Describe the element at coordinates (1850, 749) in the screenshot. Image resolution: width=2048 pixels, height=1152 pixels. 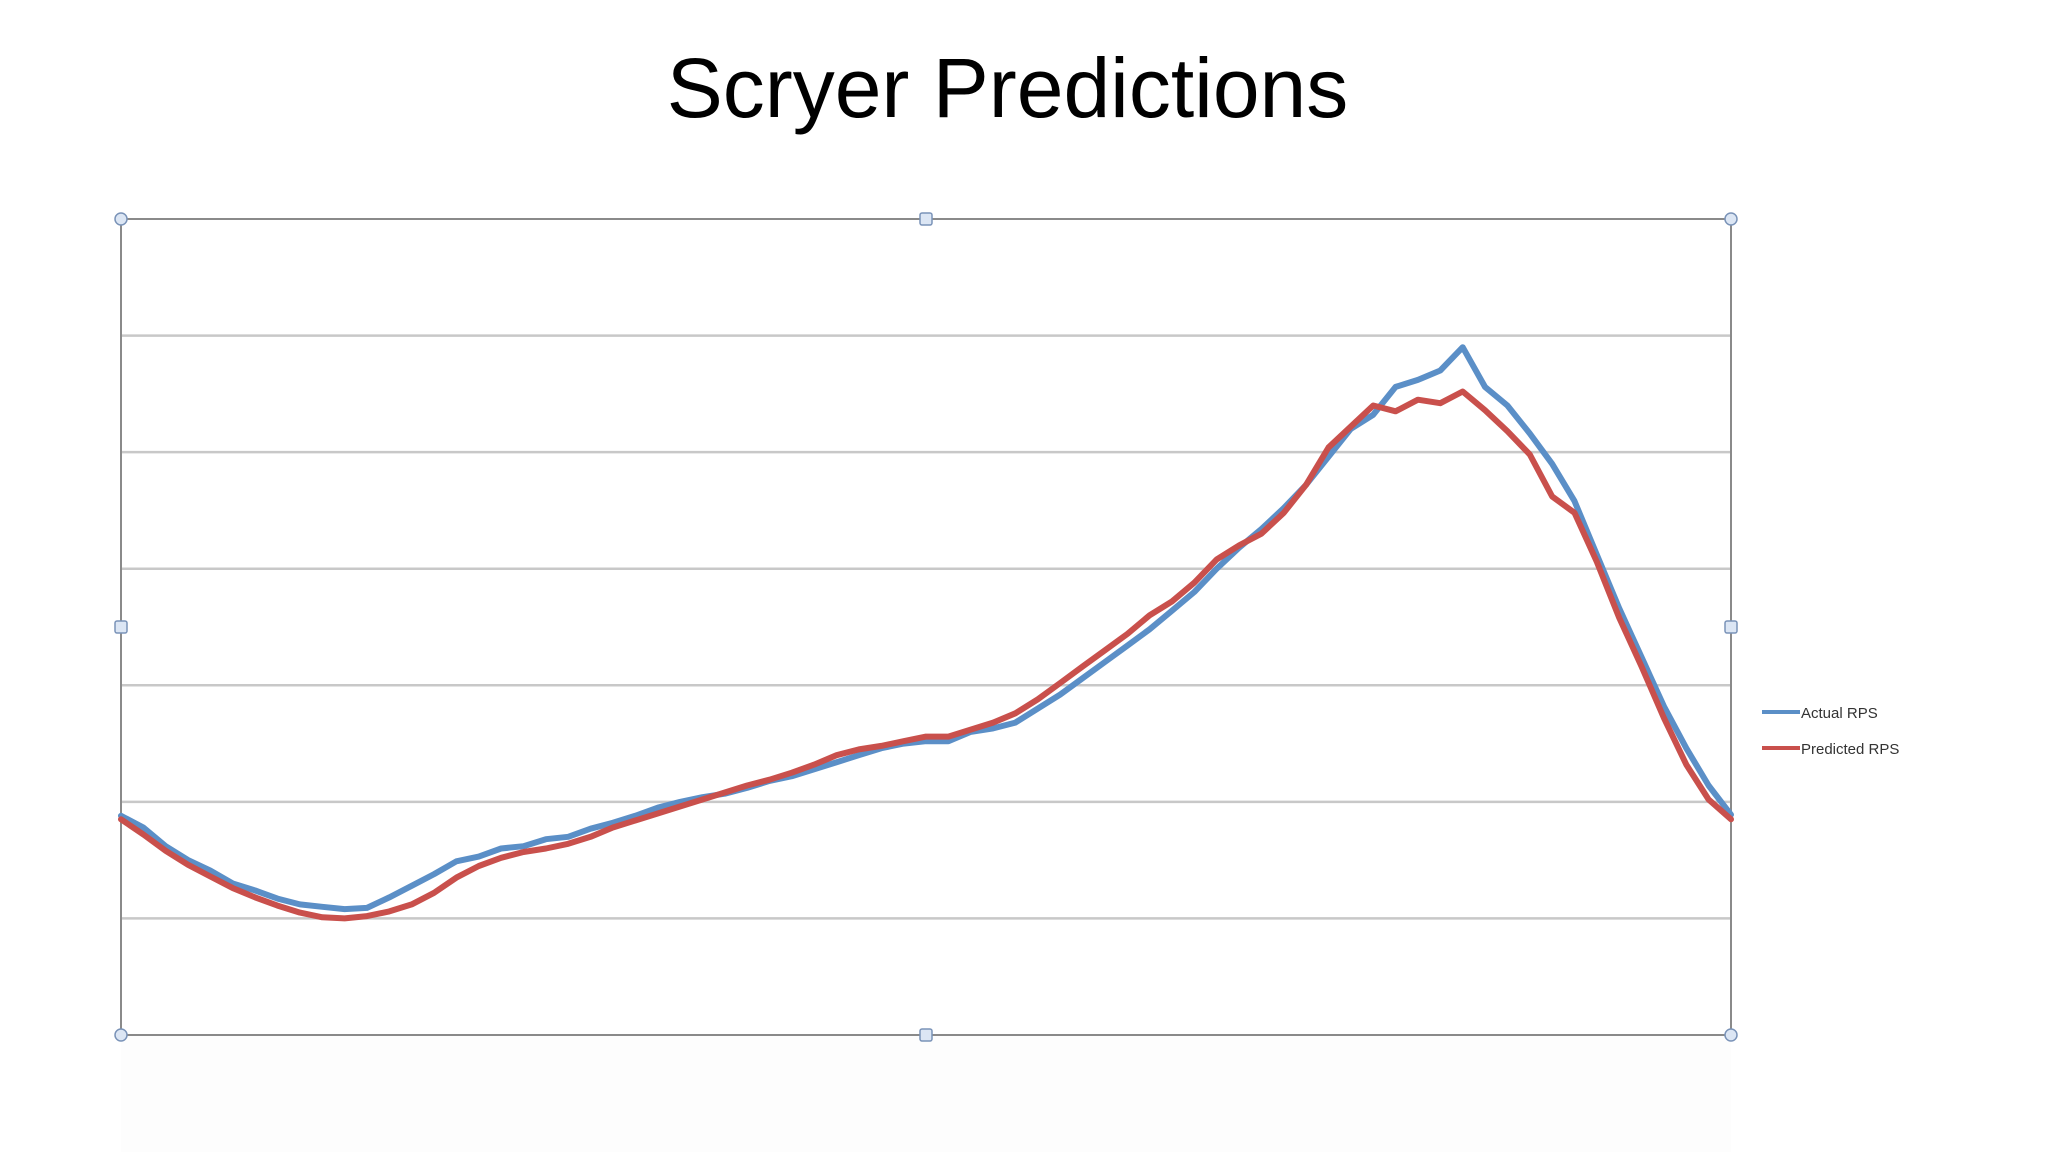
I see `legend-label-predicted: Predicted RPS` at that location.